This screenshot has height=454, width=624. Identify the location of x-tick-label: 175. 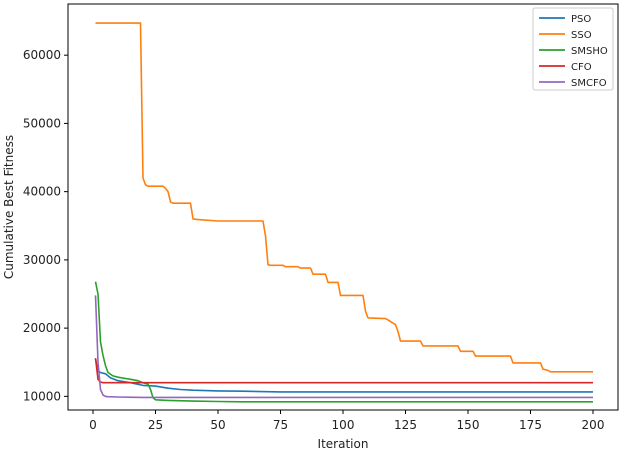
(530, 425).